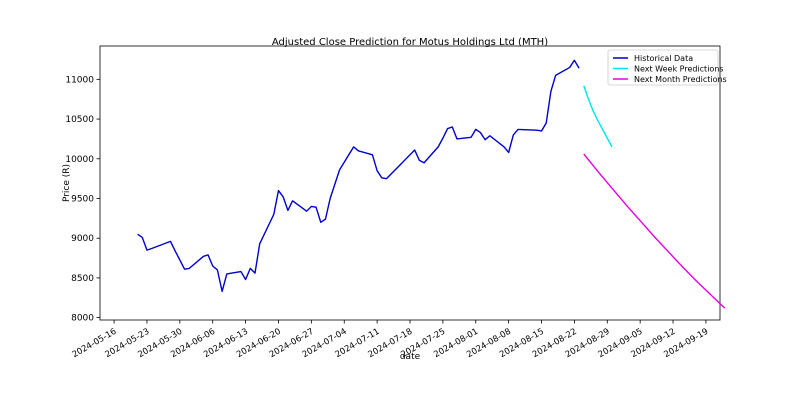 The image size is (800, 400). I want to click on legend-box, so click(663, 67).